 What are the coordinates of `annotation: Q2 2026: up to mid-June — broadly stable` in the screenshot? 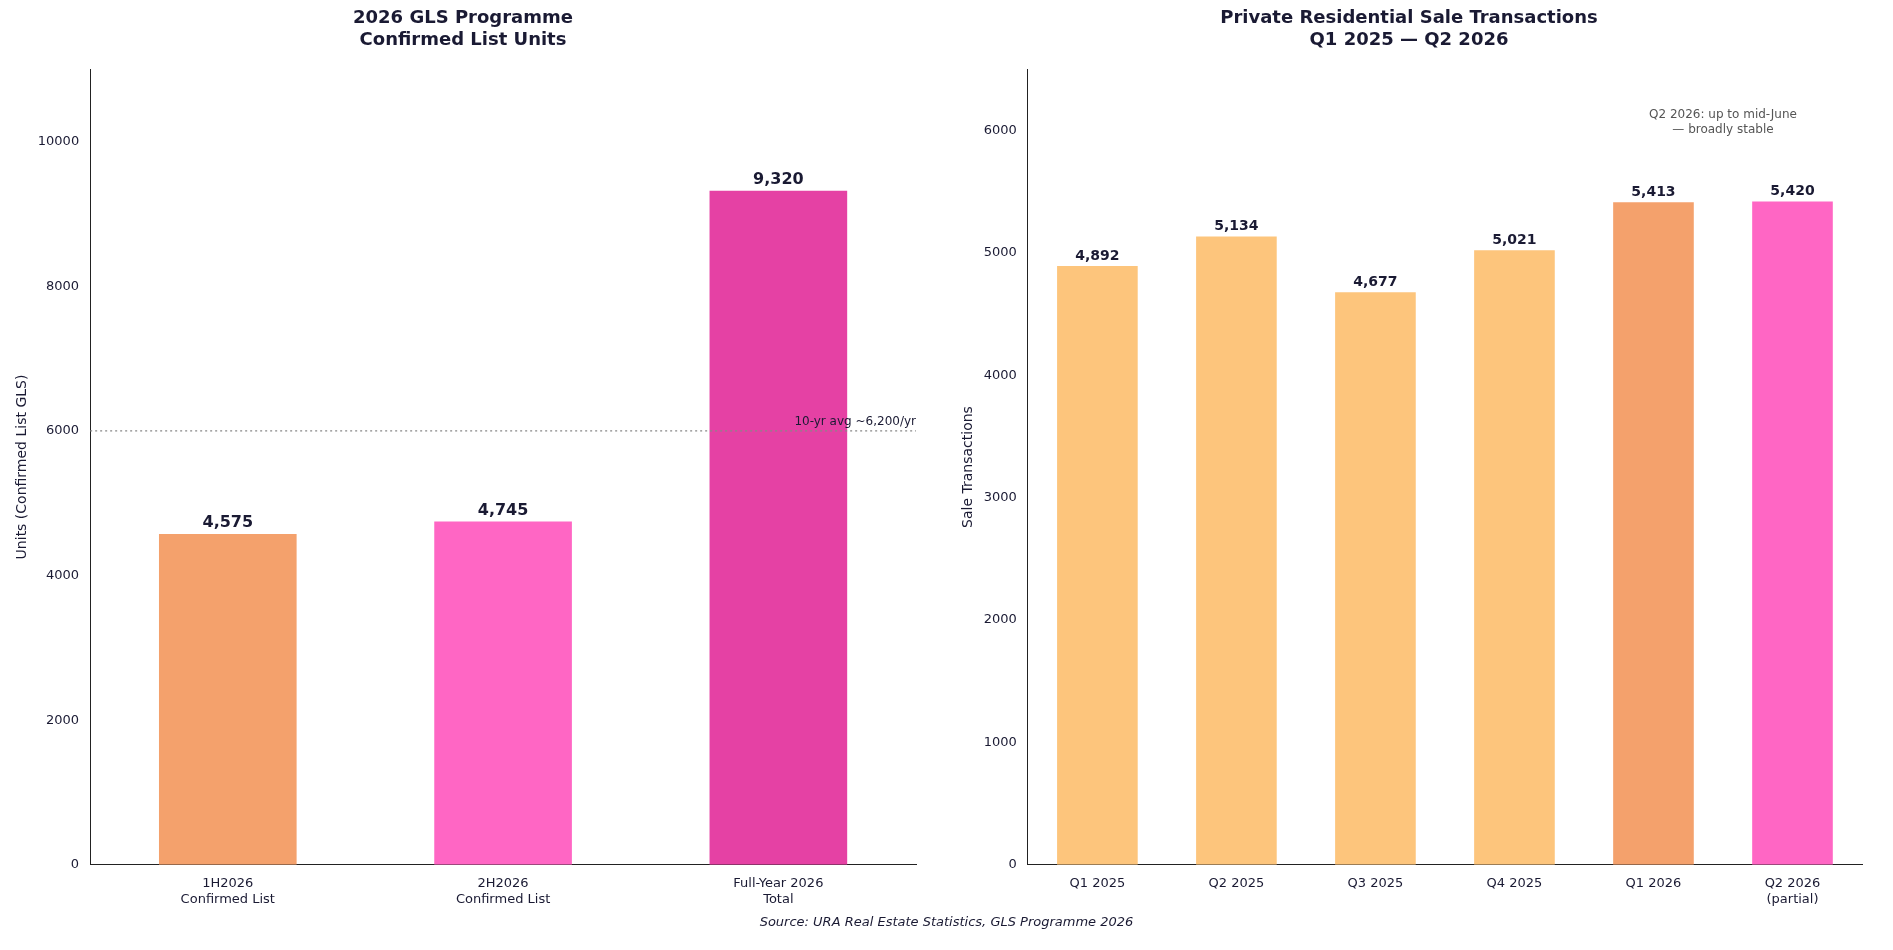 It's located at (1723, 122).